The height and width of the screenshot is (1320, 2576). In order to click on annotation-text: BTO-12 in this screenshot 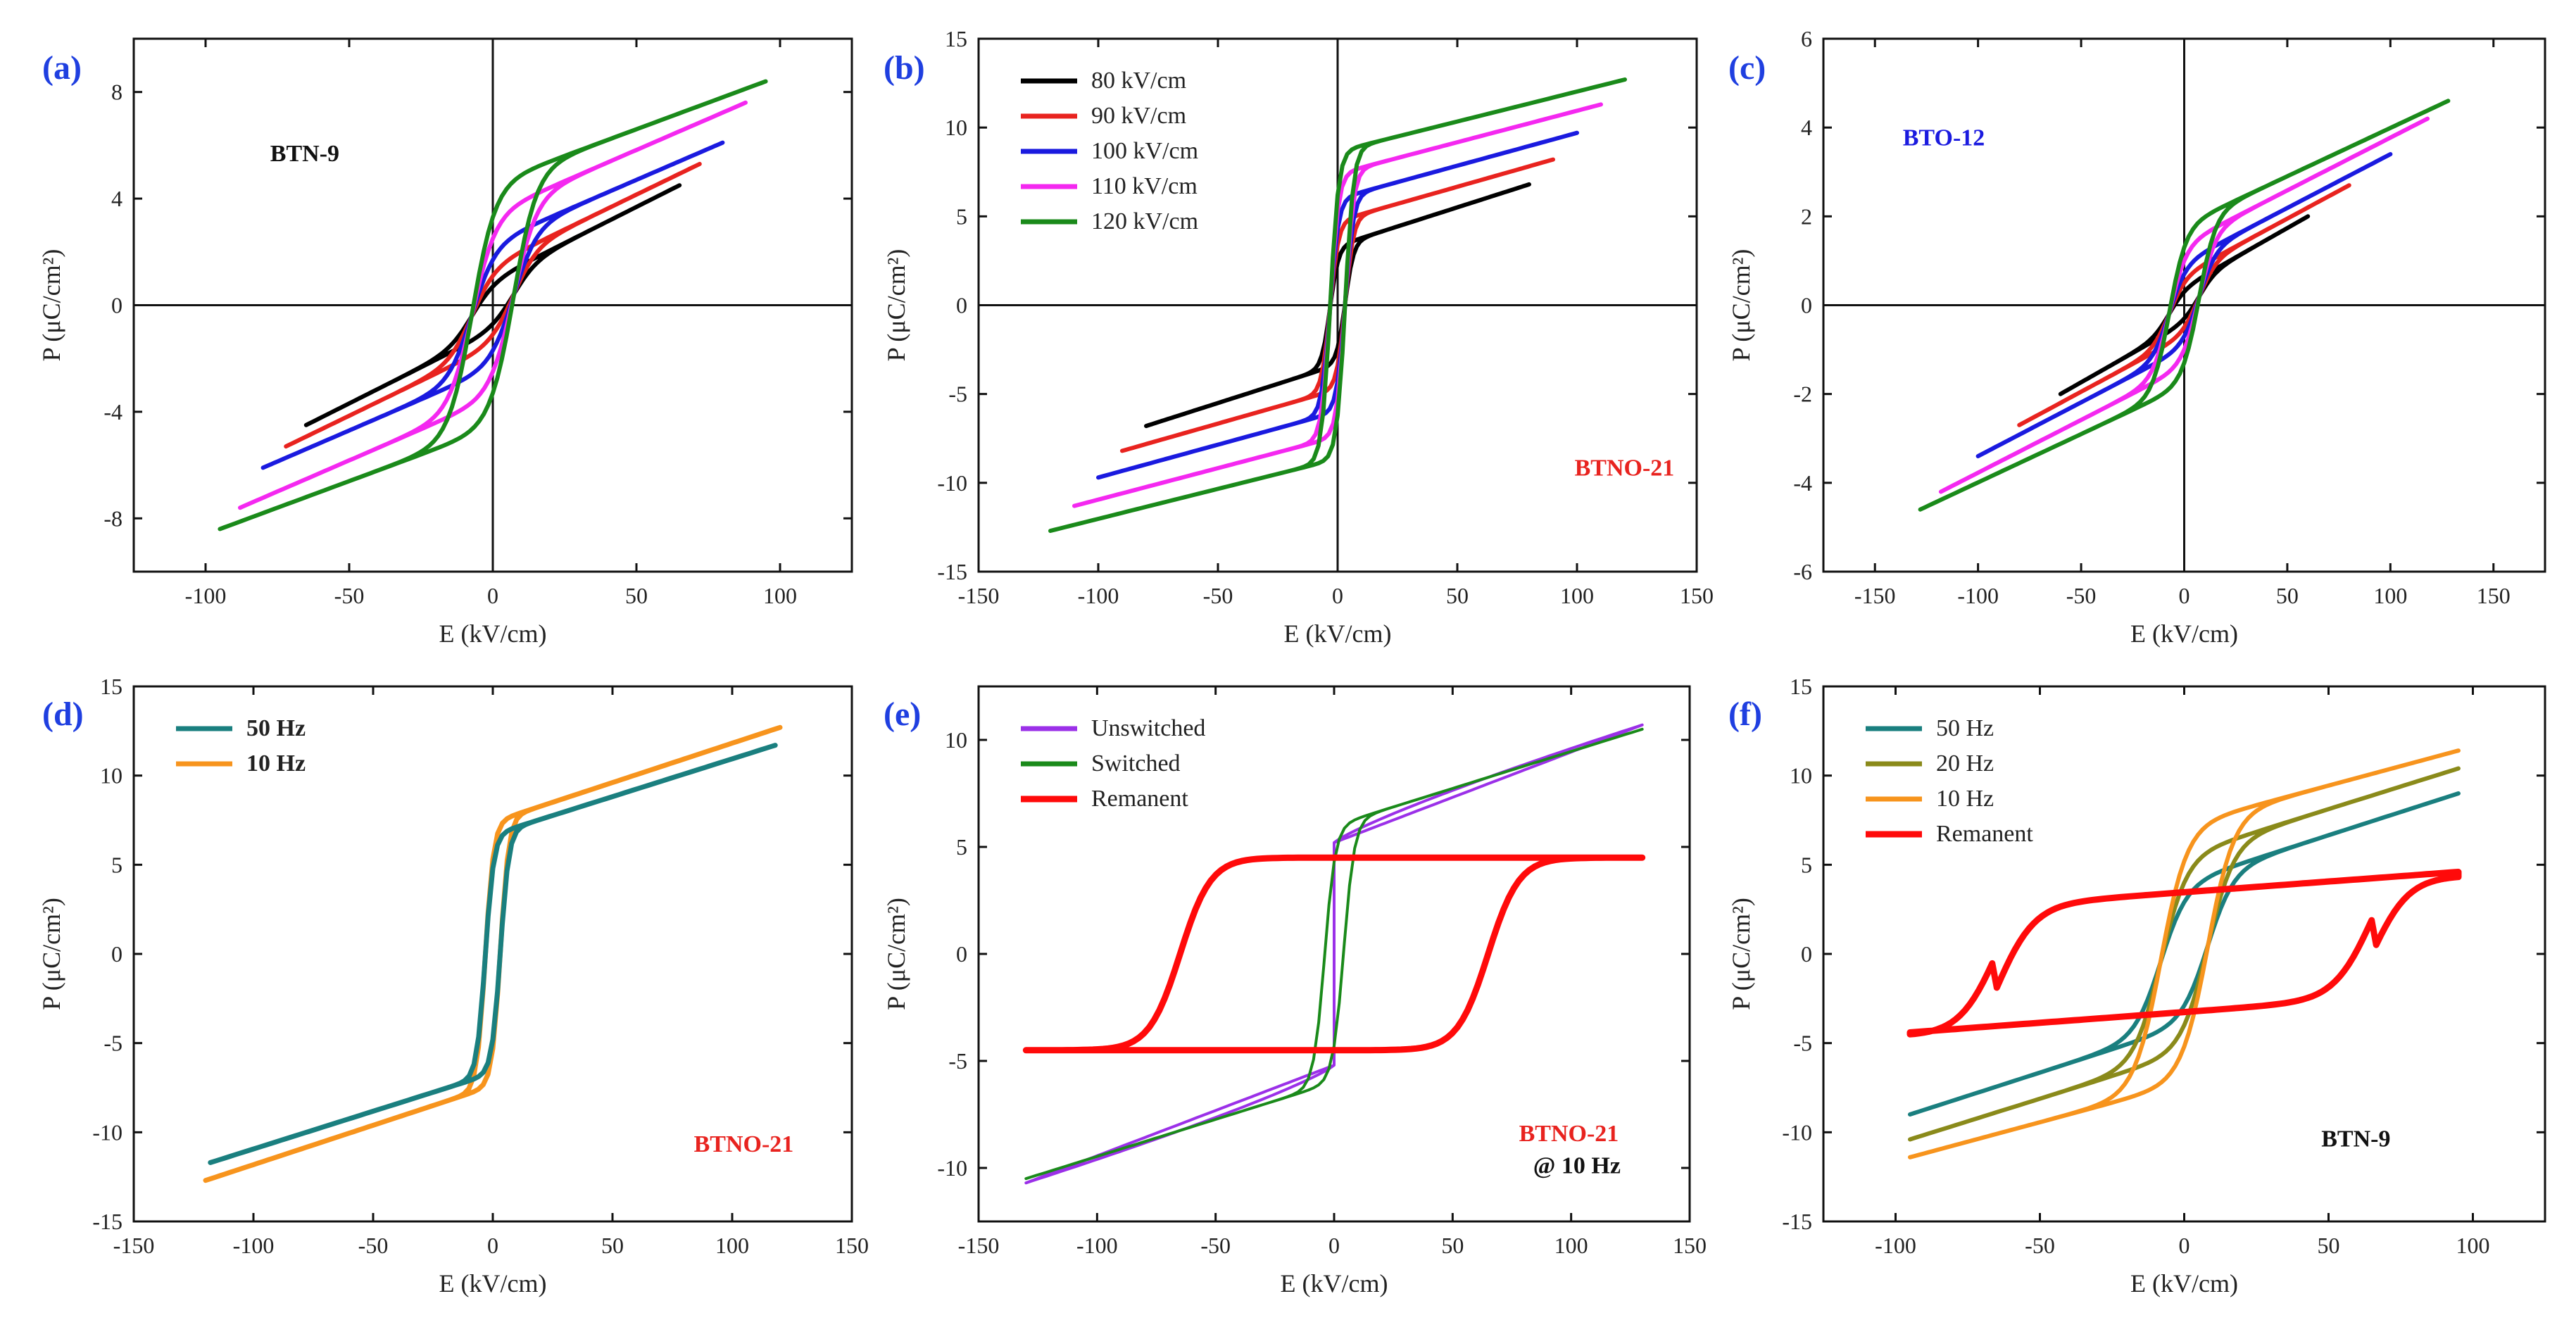, I will do `click(1944, 138)`.